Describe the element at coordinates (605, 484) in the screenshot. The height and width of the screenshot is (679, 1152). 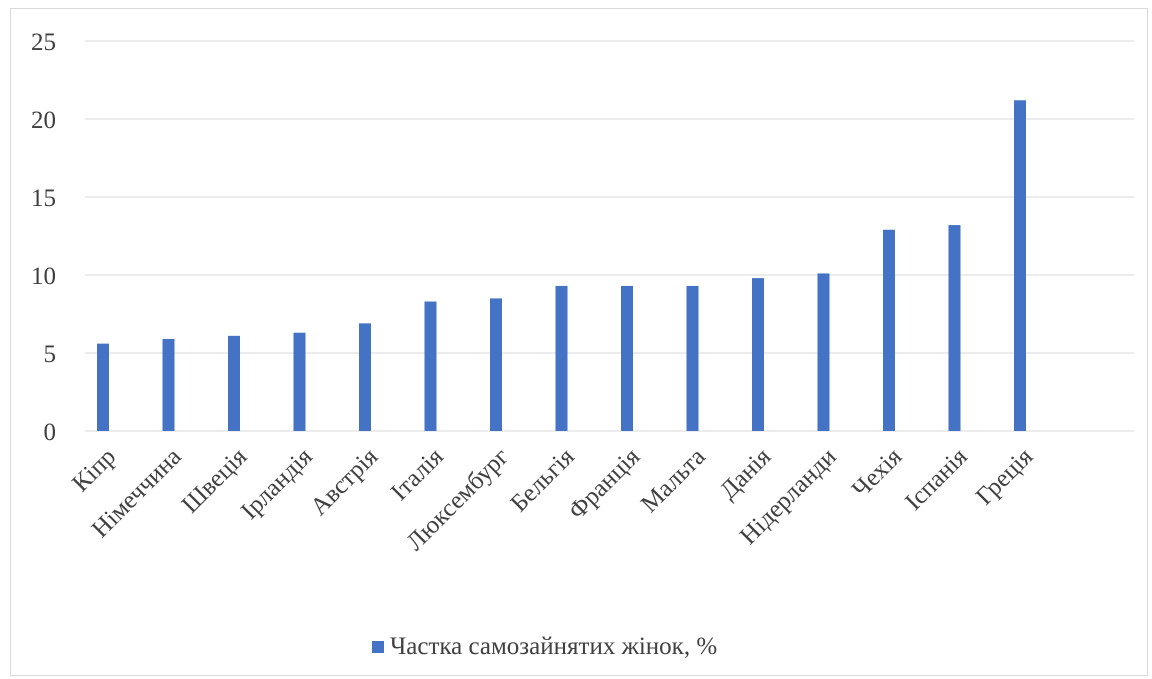
I see `x-tick-label: Франція` at that location.